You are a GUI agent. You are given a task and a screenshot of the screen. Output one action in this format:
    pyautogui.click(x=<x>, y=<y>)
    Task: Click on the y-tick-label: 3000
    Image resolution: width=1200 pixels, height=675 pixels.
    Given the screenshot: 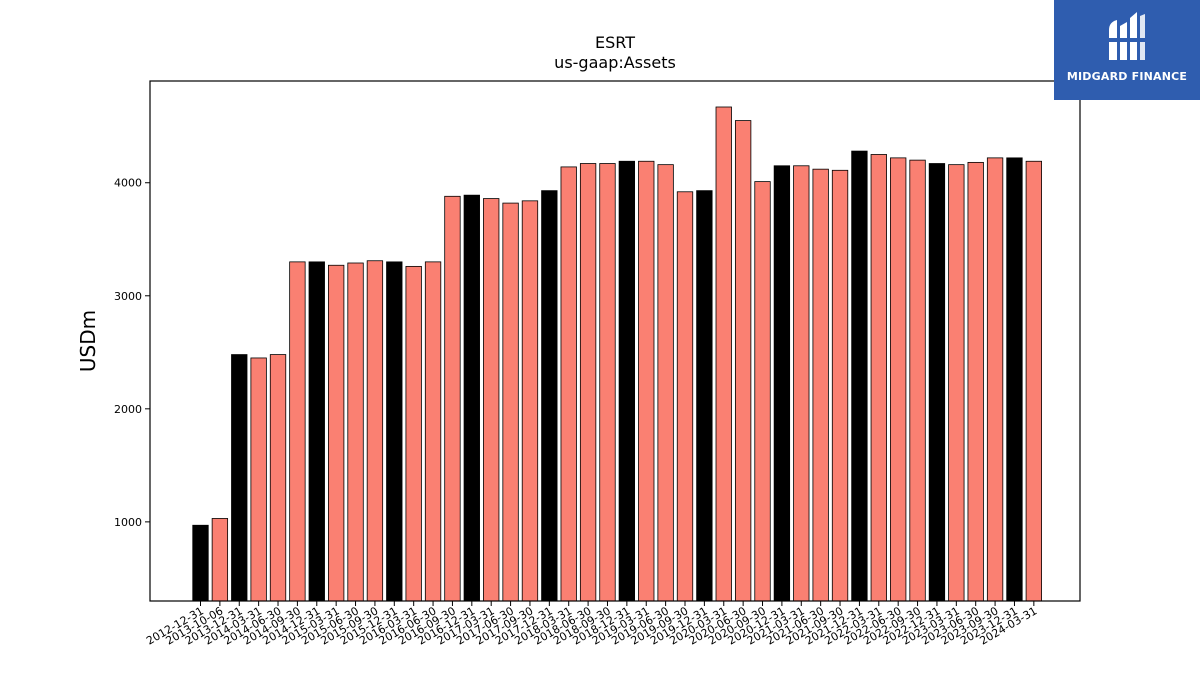 What is the action you would take?
    pyautogui.click(x=128, y=296)
    